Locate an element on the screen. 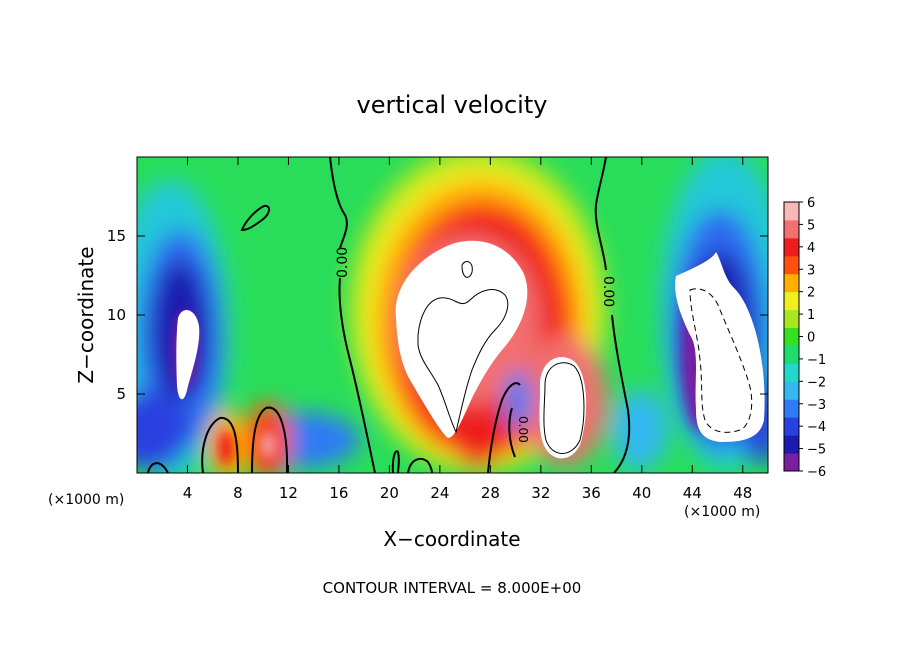 This screenshot has width=904, height=658. x-axis-label: X−coordinate is located at coordinates (451, 539).